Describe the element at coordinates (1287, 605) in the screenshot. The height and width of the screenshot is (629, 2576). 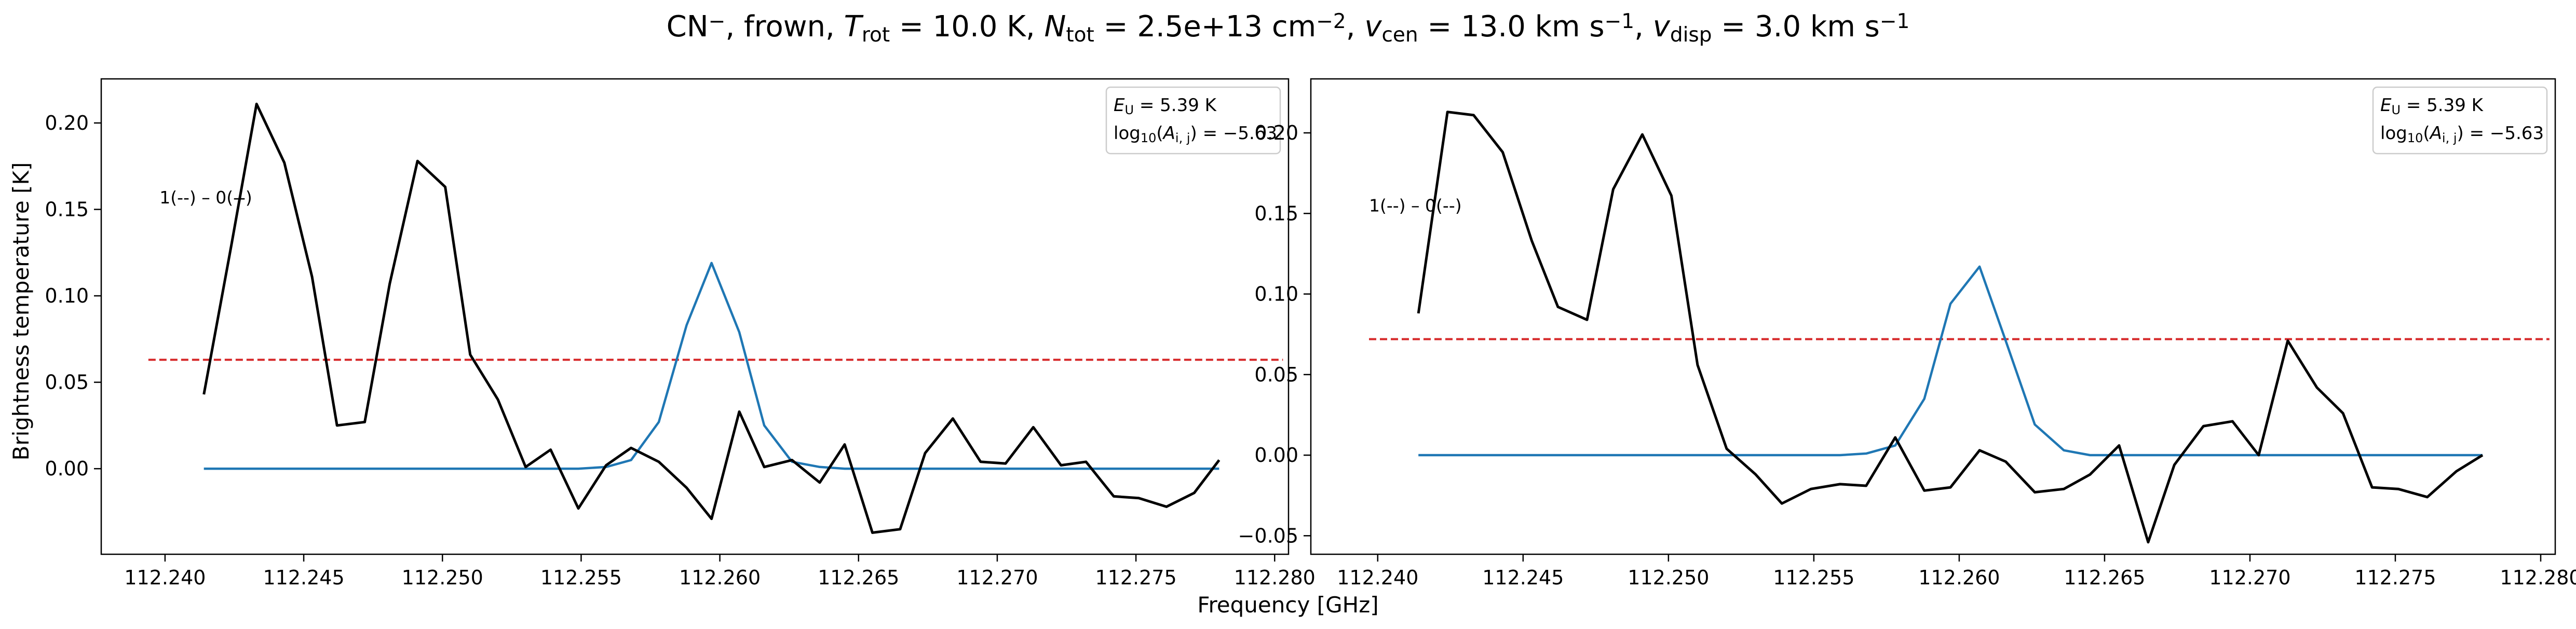
I see `x-axis-label: Frequency [GHz]` at that location.